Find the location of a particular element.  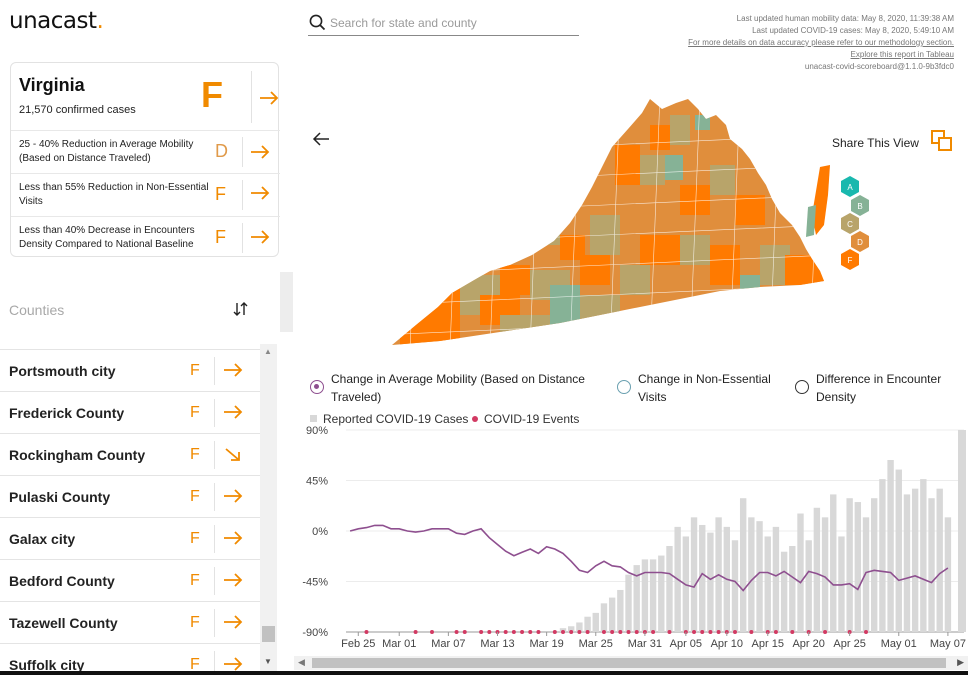

county-row: Galax city F is located at coordinates (130, 539).